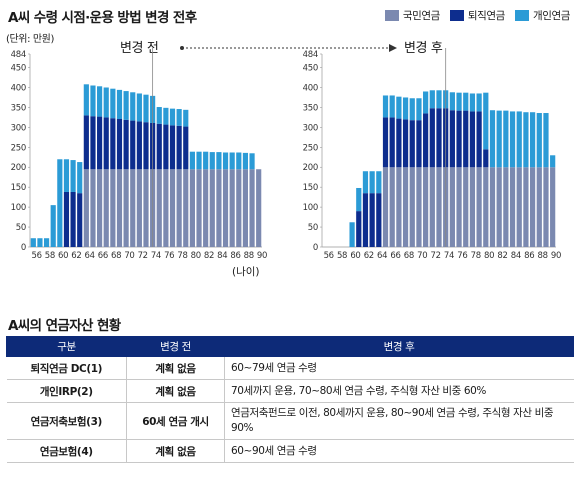  Describe the element at coordinates (310, 55) in the screenshot. I see `y-tick-label: 484` at that location.